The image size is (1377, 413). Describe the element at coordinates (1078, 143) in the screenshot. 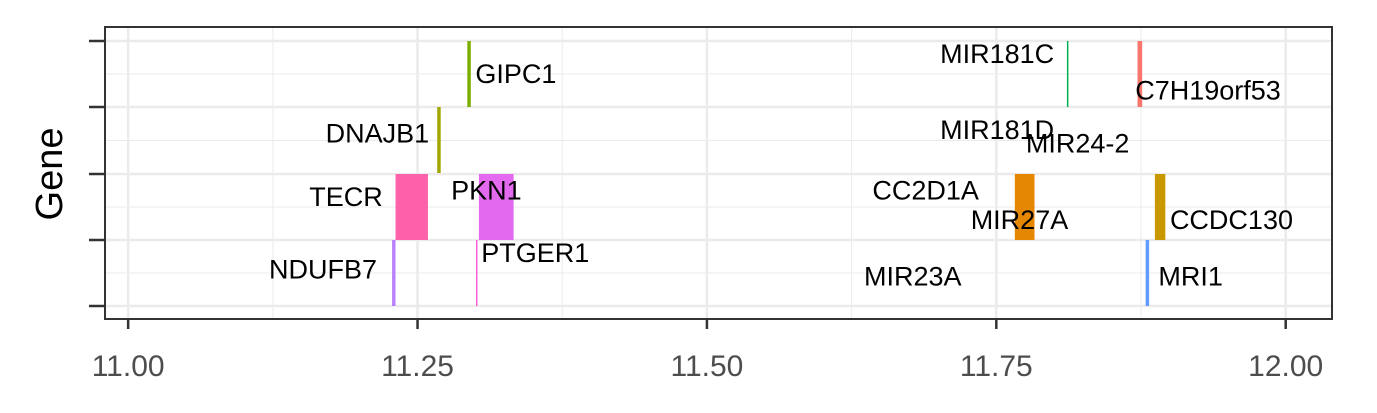

I see `gene-label-mir24-2: MIR24-2` at that location.